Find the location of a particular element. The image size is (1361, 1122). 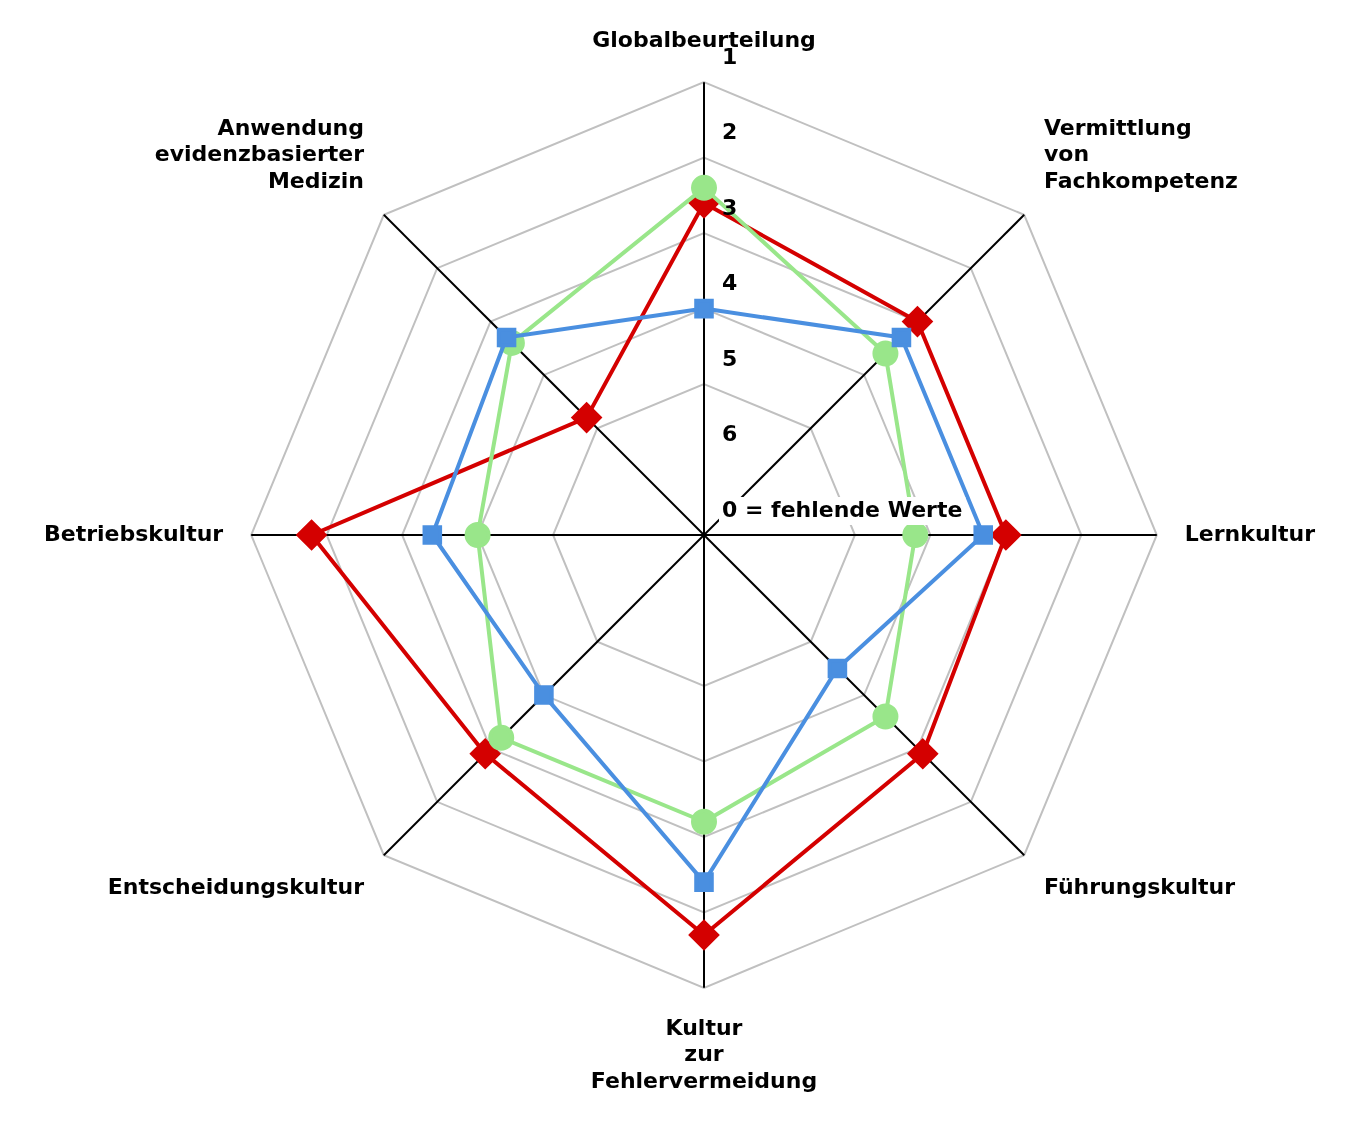

spoke-label: Lernkultur is located at coordinates (1250, 533).